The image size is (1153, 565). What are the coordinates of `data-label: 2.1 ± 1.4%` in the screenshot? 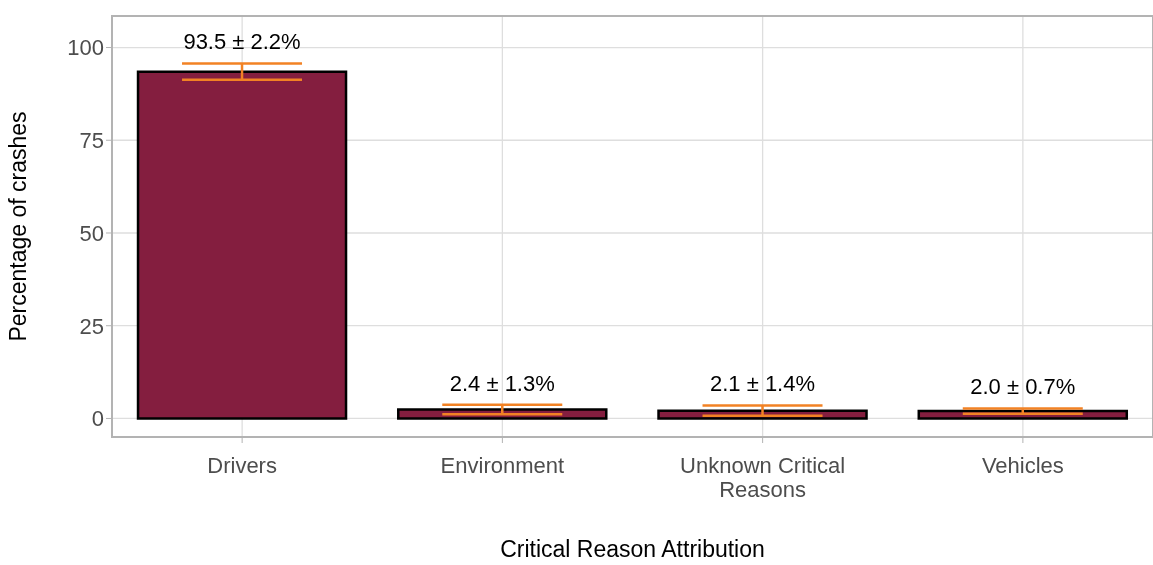 It's located at (763, 384).